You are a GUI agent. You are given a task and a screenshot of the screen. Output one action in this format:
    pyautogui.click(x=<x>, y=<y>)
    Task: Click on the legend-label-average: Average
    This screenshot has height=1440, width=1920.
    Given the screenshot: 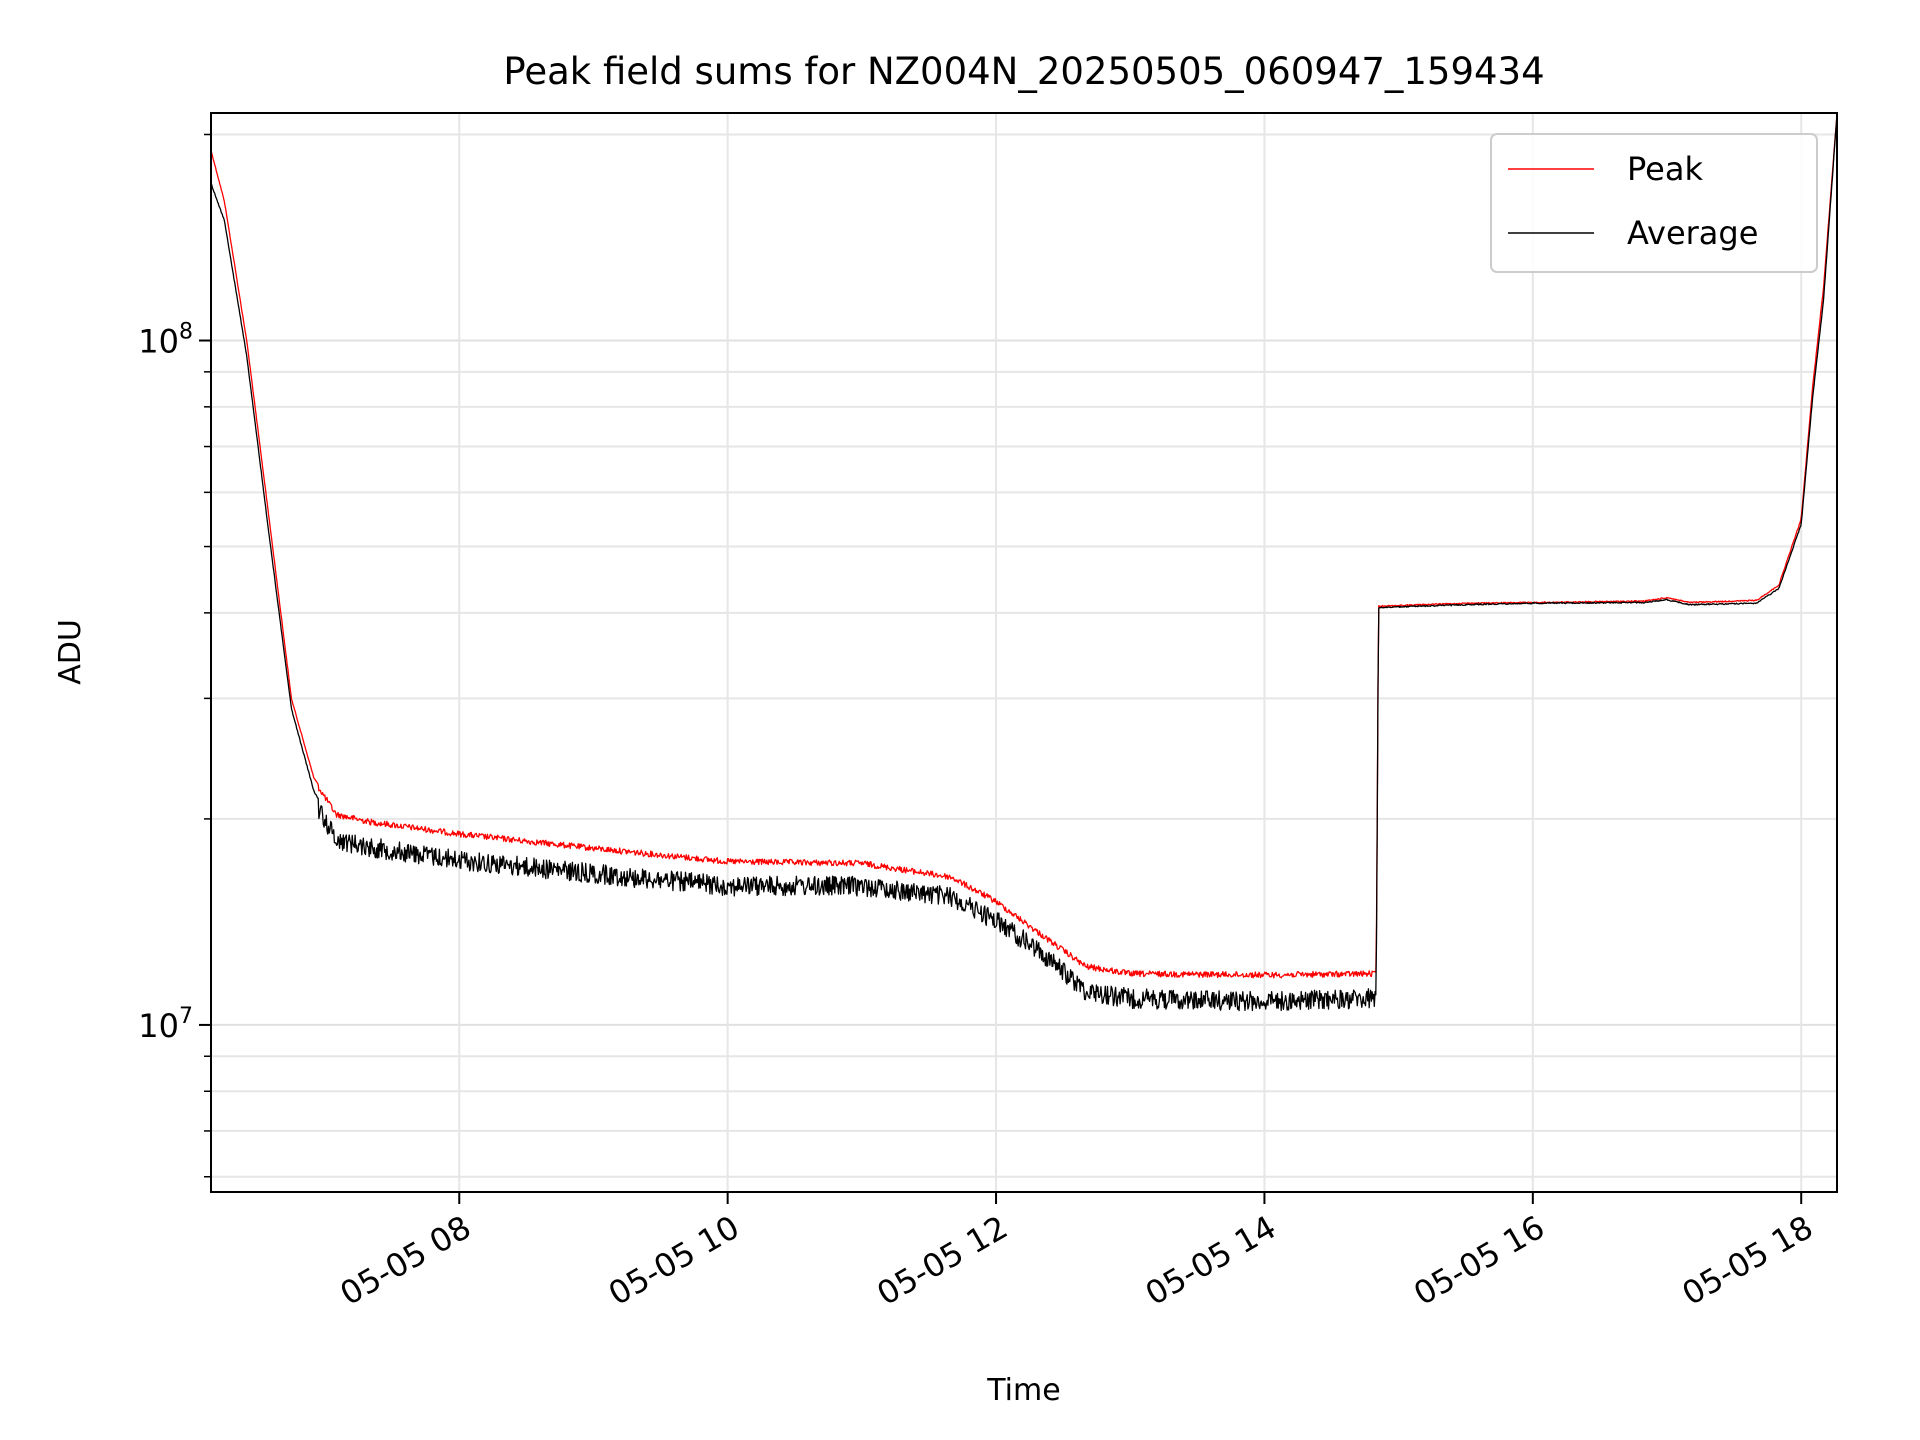 What is the action you would take?
    pyautogui.click(x=1692, y=233)
    